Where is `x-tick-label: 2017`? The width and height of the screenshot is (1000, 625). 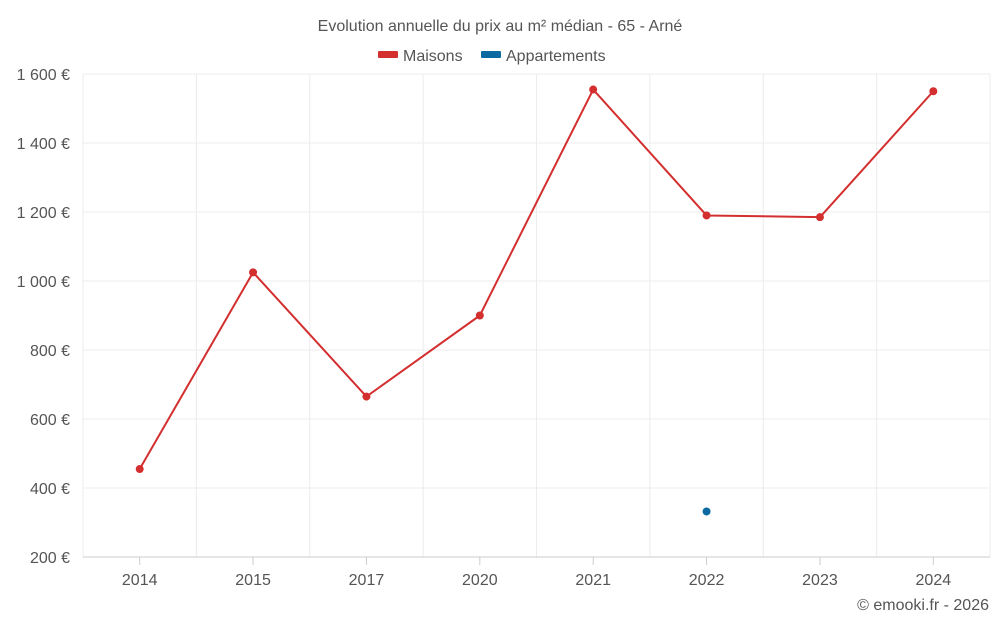 x-tick-label: 2017 is located at coordinates (367, 580).